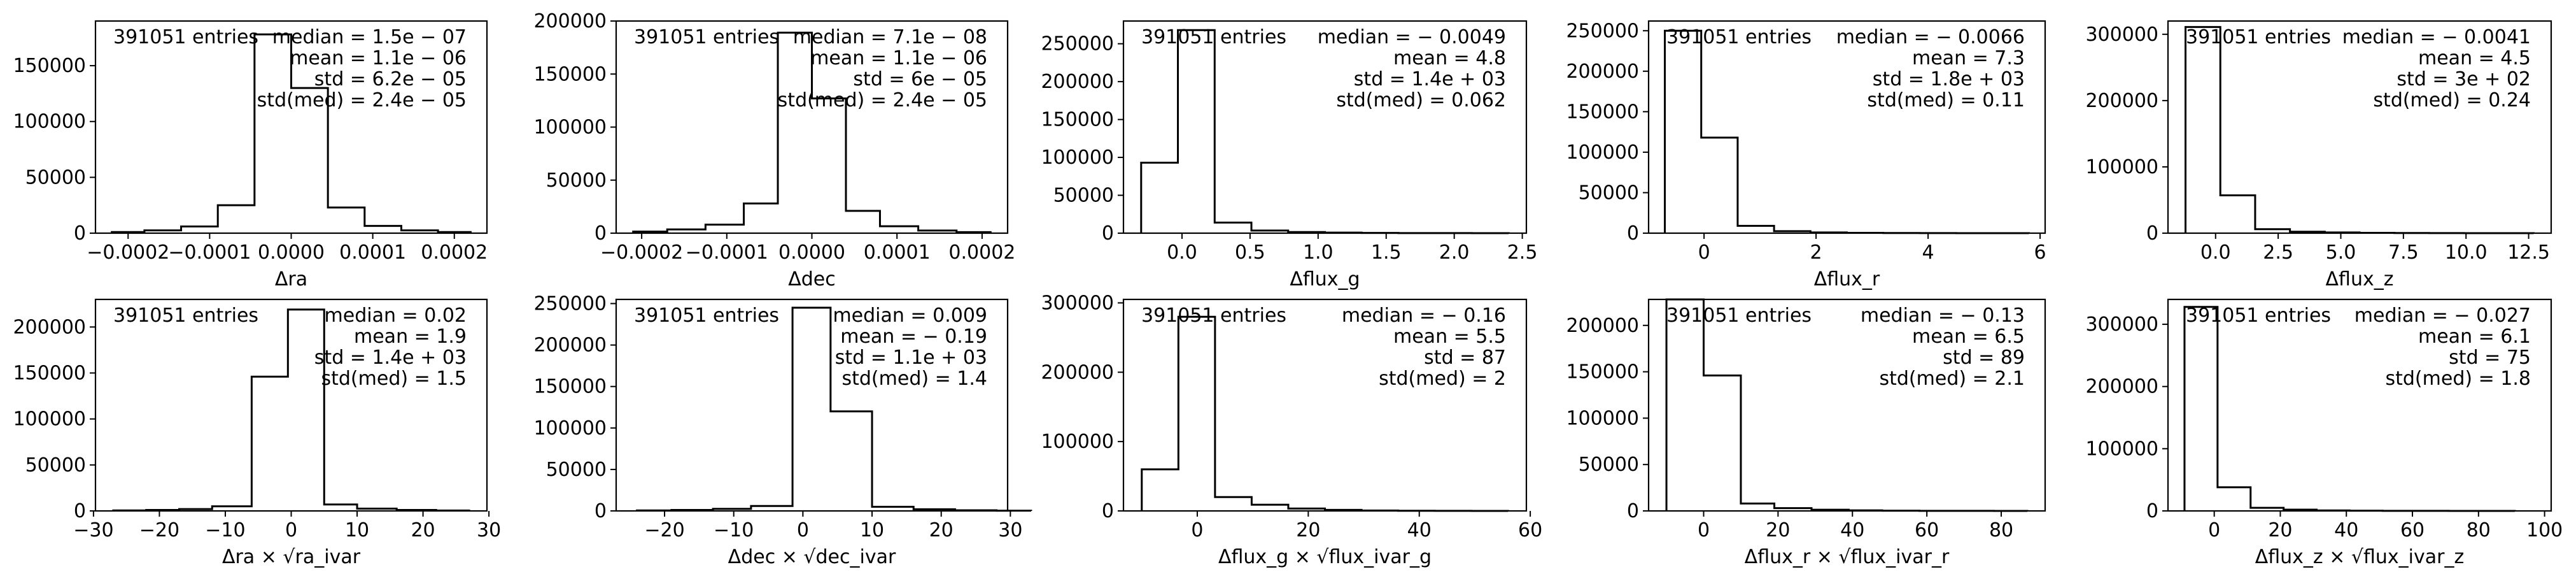  I want to click on y-tick-label: 300000, so click(2122, 324).